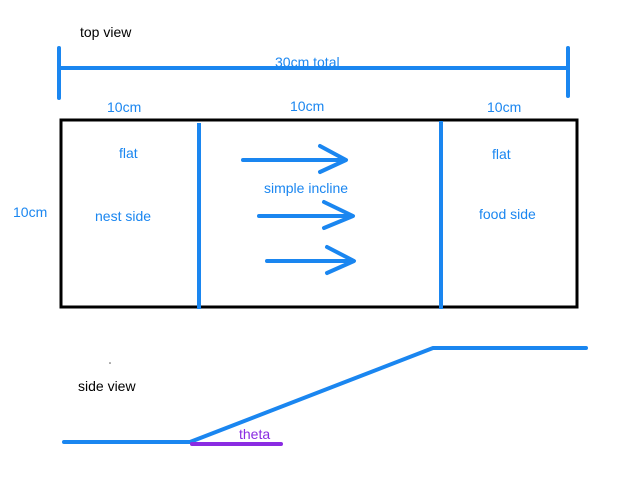 The height and width of the screenshot is (480, 640). I want to click on nest-side-label: nest side, so click(123, 216).